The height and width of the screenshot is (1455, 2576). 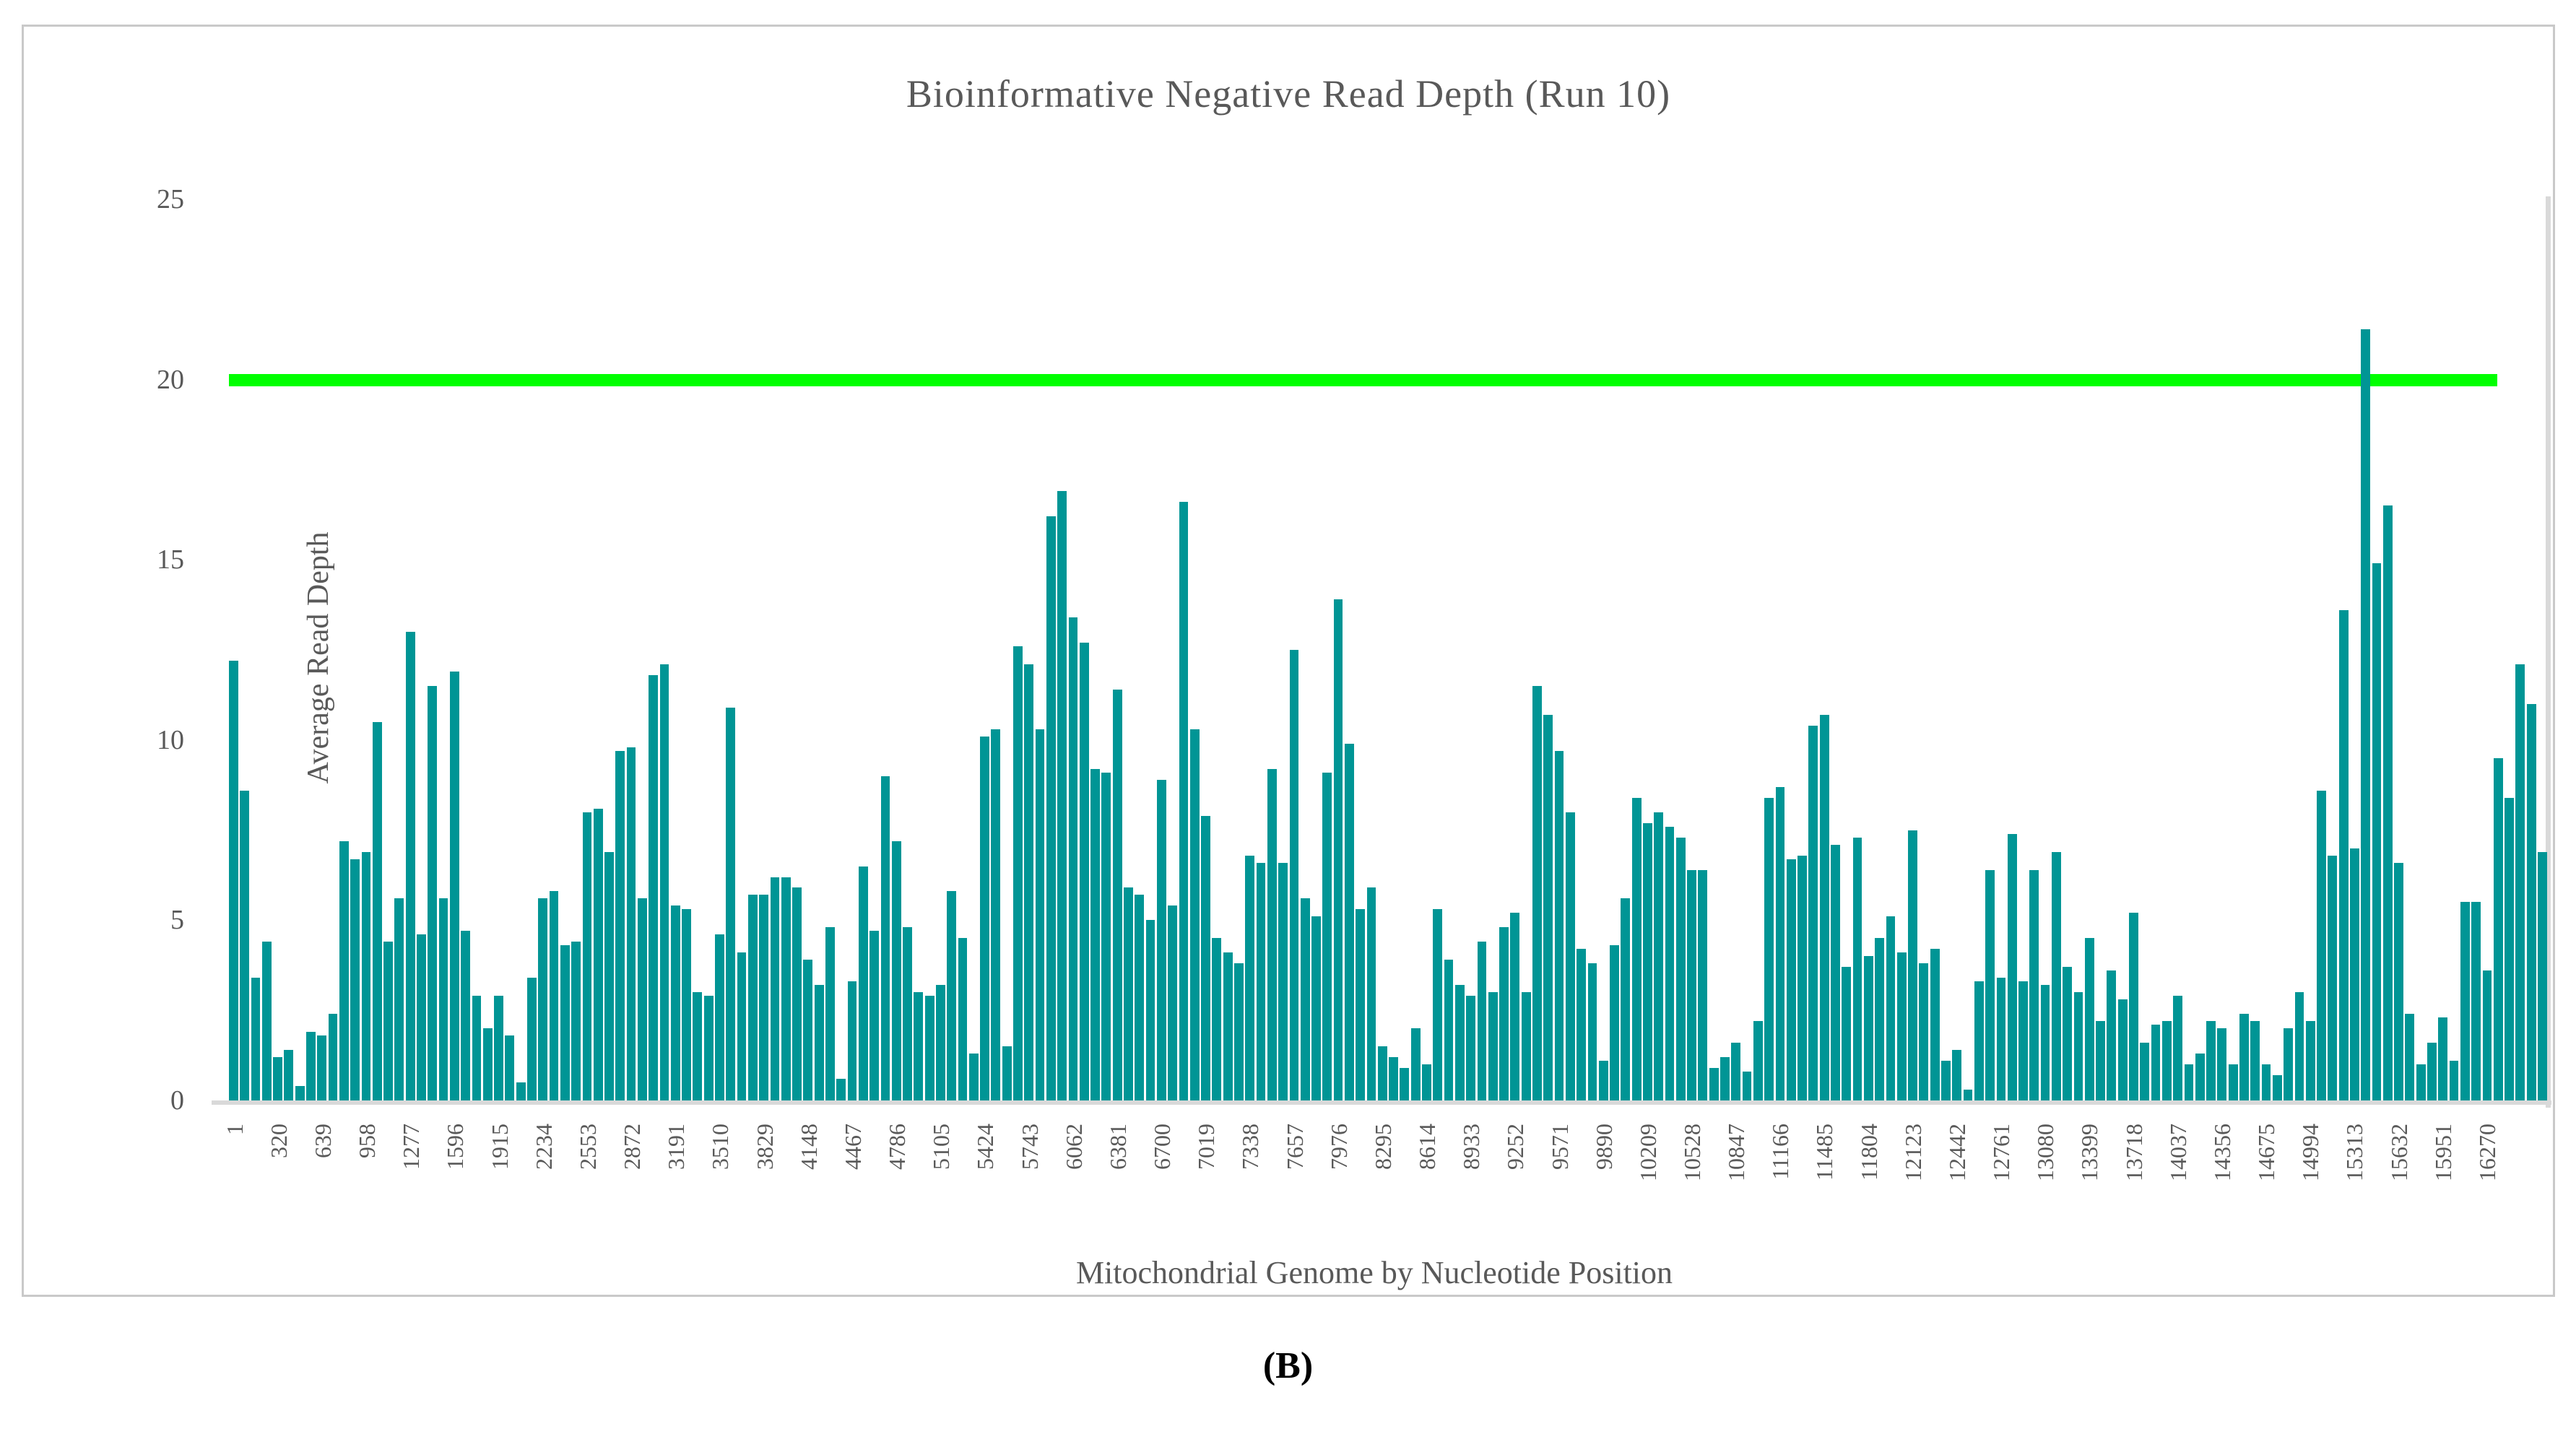 I want to click on x-axis-line, so click(x=1381, y=1102).